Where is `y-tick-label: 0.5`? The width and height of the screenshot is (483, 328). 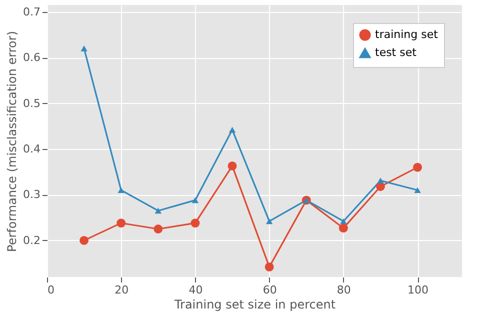
y-tick-label: 0.5 is located at coordinates (31, 103).